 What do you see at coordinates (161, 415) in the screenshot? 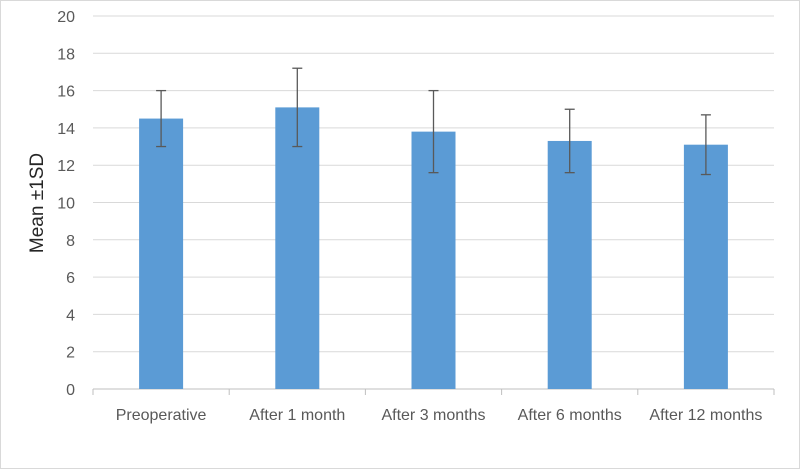
I see `x-tick-label: Preoperative` at bounding box center [161, 415].